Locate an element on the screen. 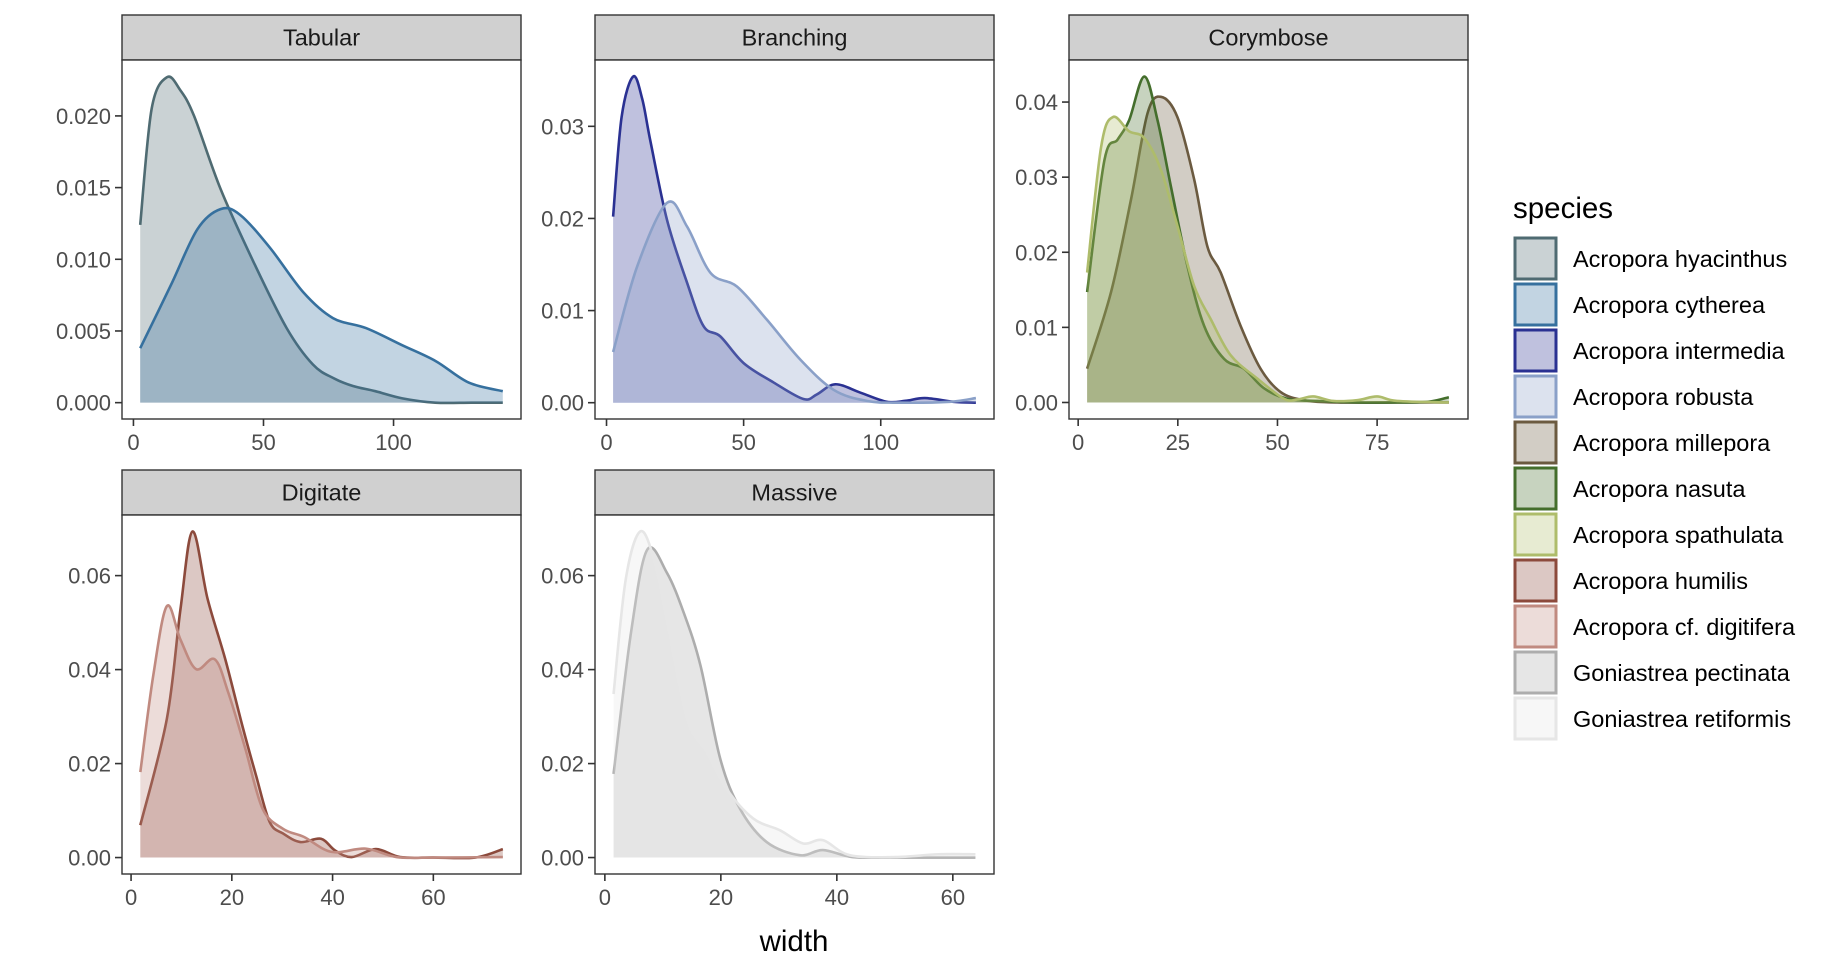 The height and width of the screenshot is (960, 1824). density-area-acropora-humilis is located at coordinates (321, 695).